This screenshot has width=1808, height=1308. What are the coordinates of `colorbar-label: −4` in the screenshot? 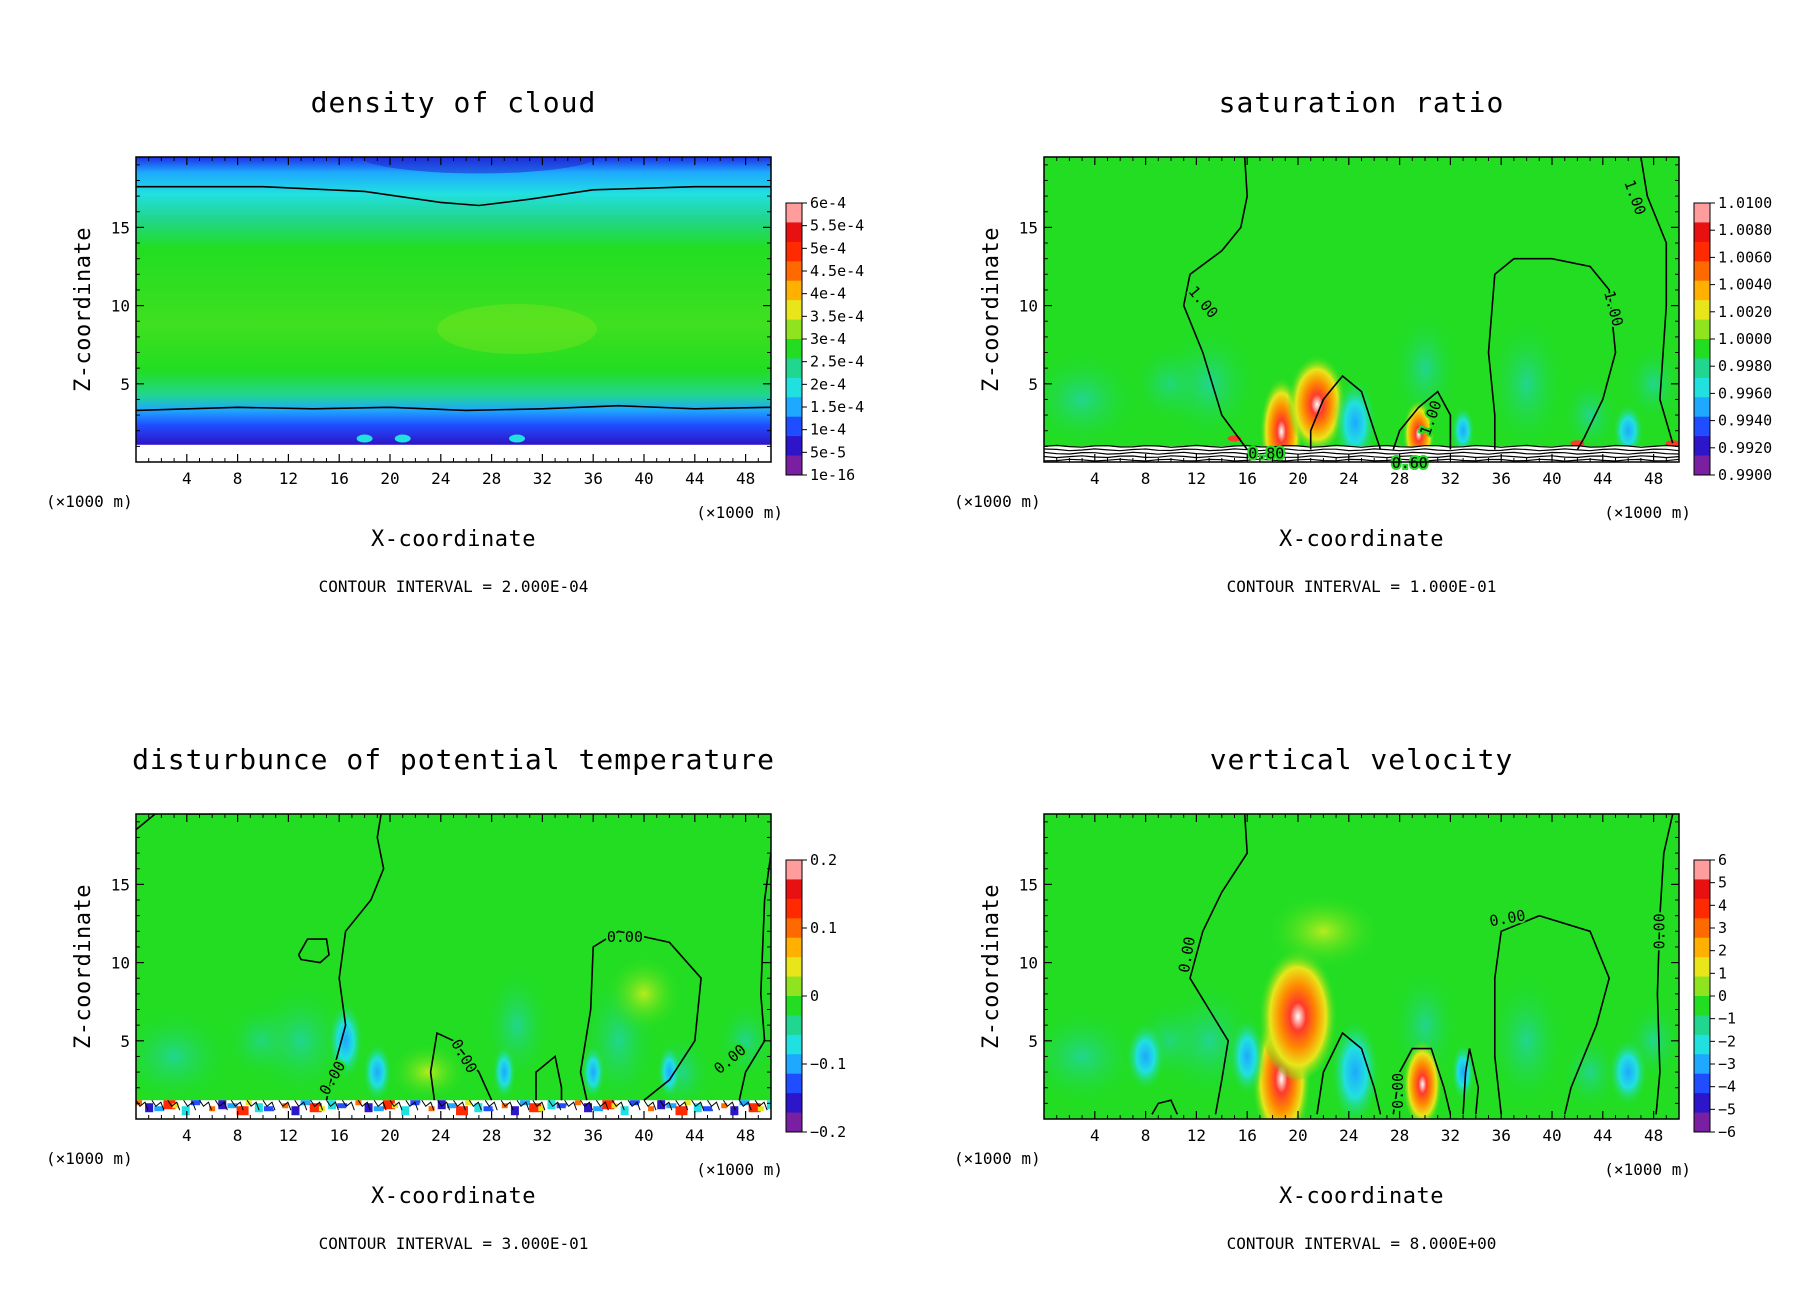 It's located at (1727, 1087).